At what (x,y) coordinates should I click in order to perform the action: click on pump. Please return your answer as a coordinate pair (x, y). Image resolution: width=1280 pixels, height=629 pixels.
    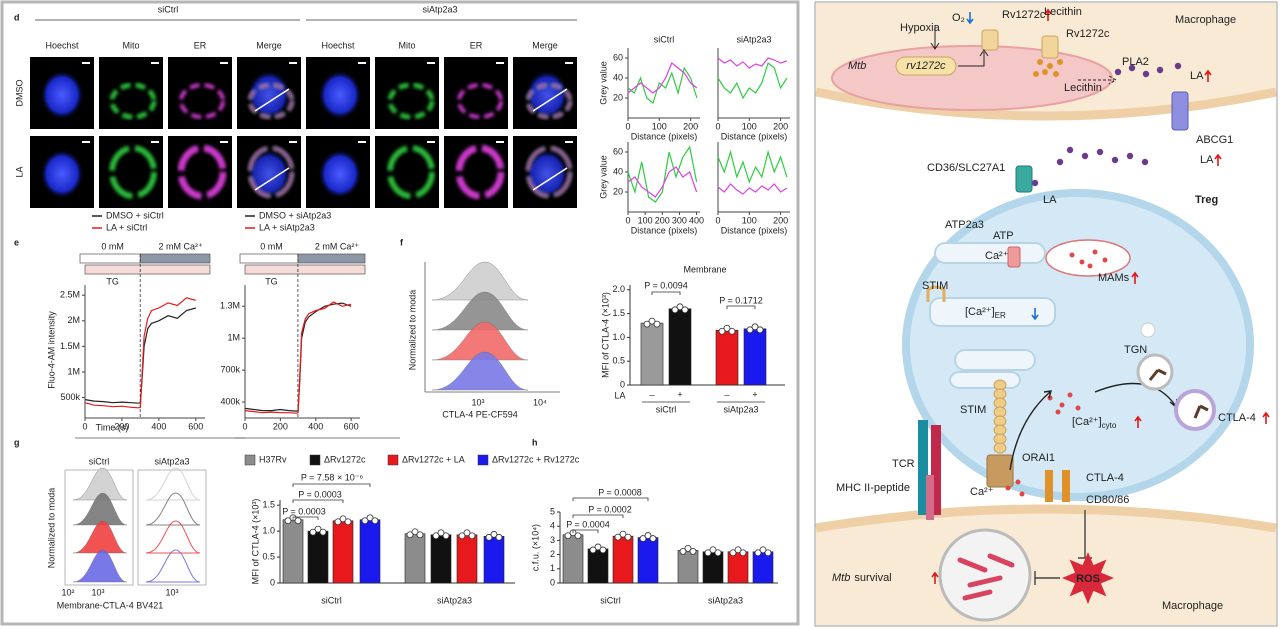
    Looking at the image, I should click on (1014, 257).